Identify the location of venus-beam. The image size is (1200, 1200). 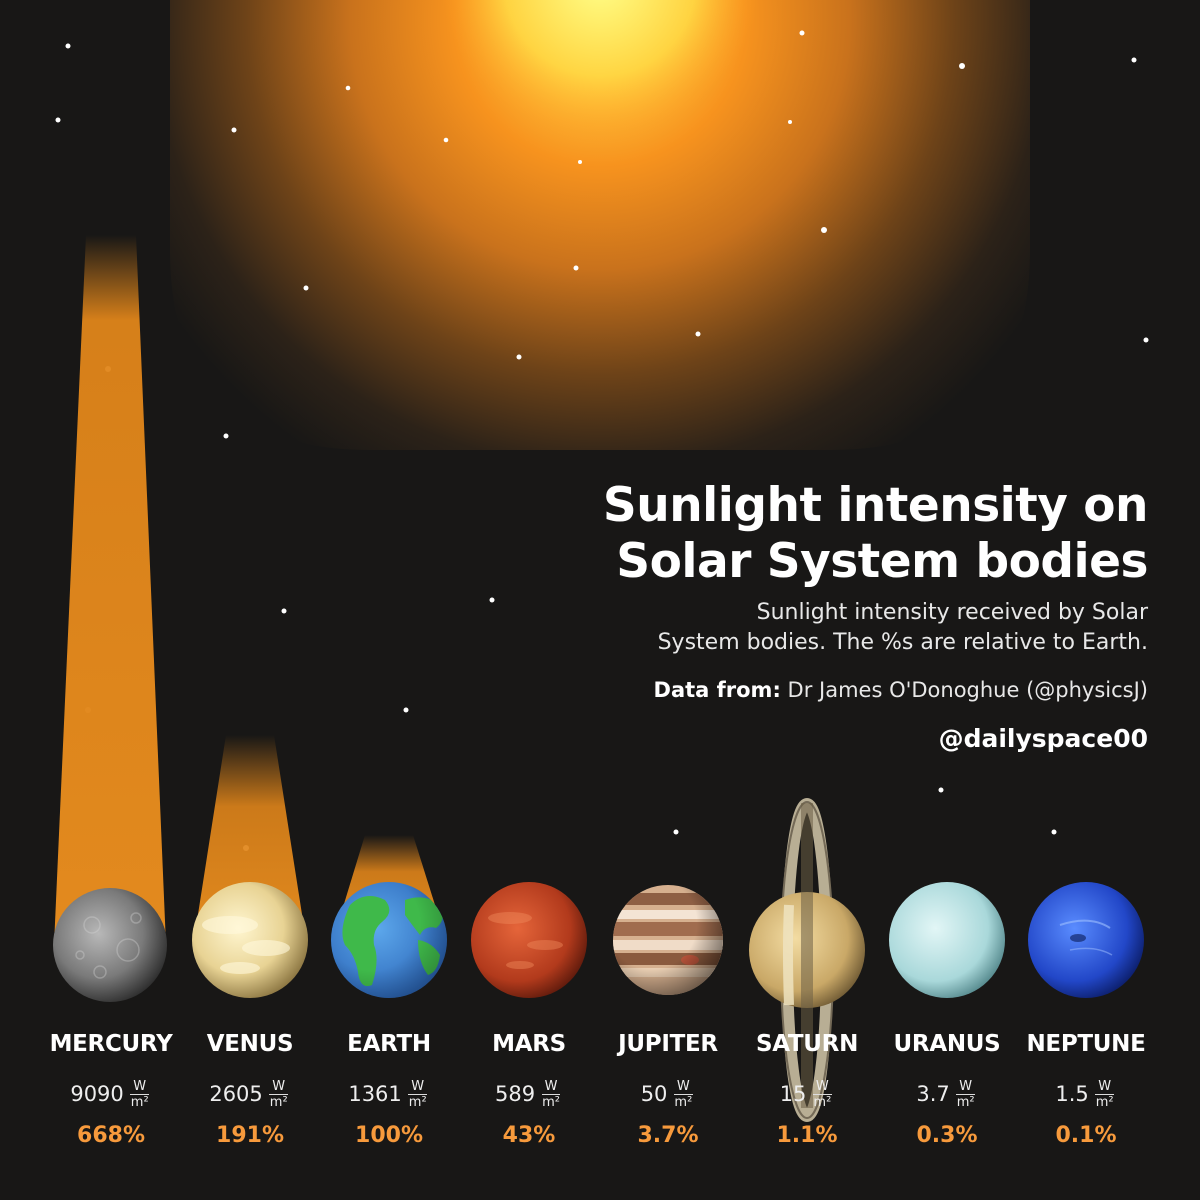
(250, 837).